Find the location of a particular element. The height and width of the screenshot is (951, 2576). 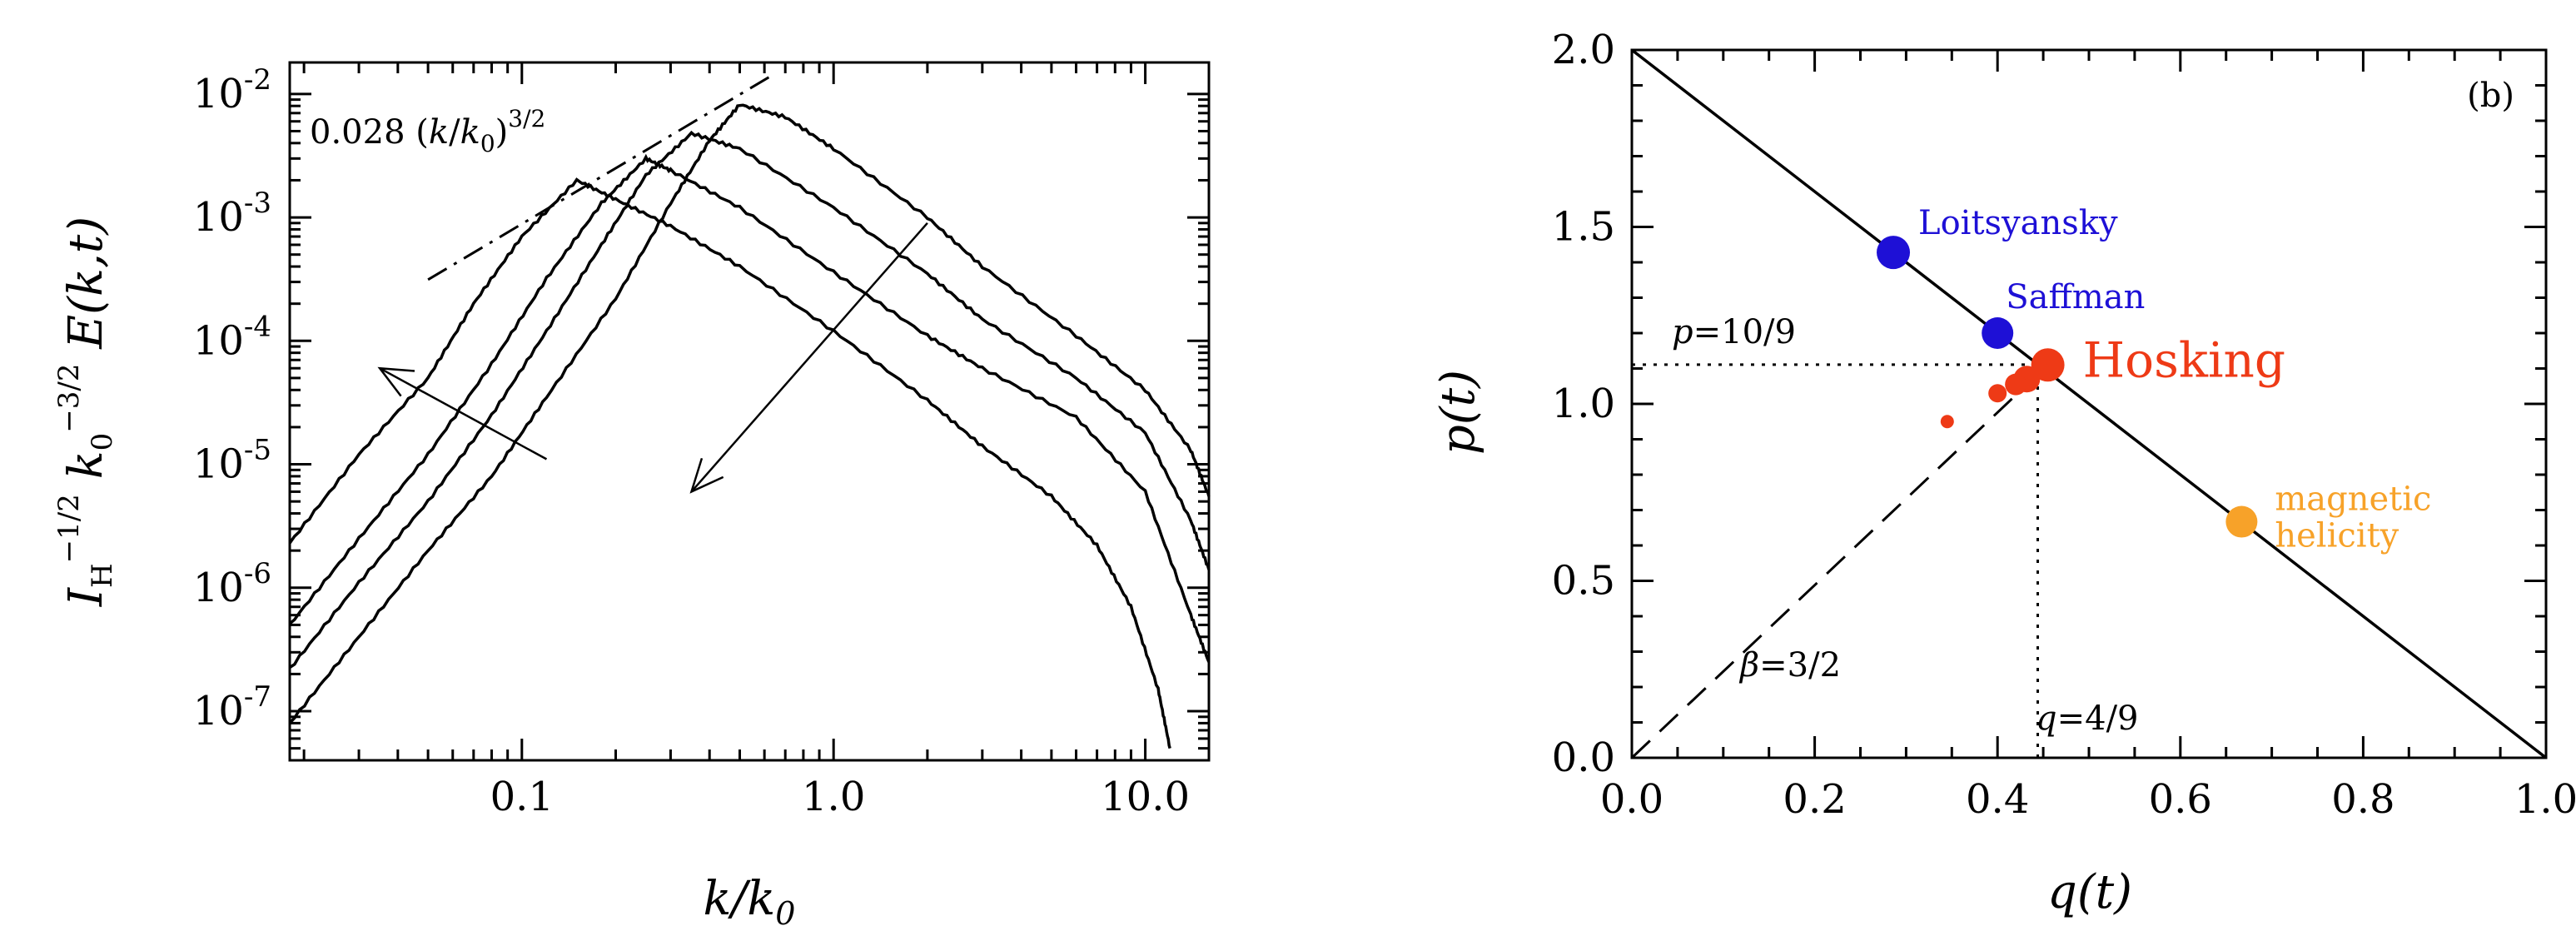

Saffman-point is located at coordinates (1998, 333).